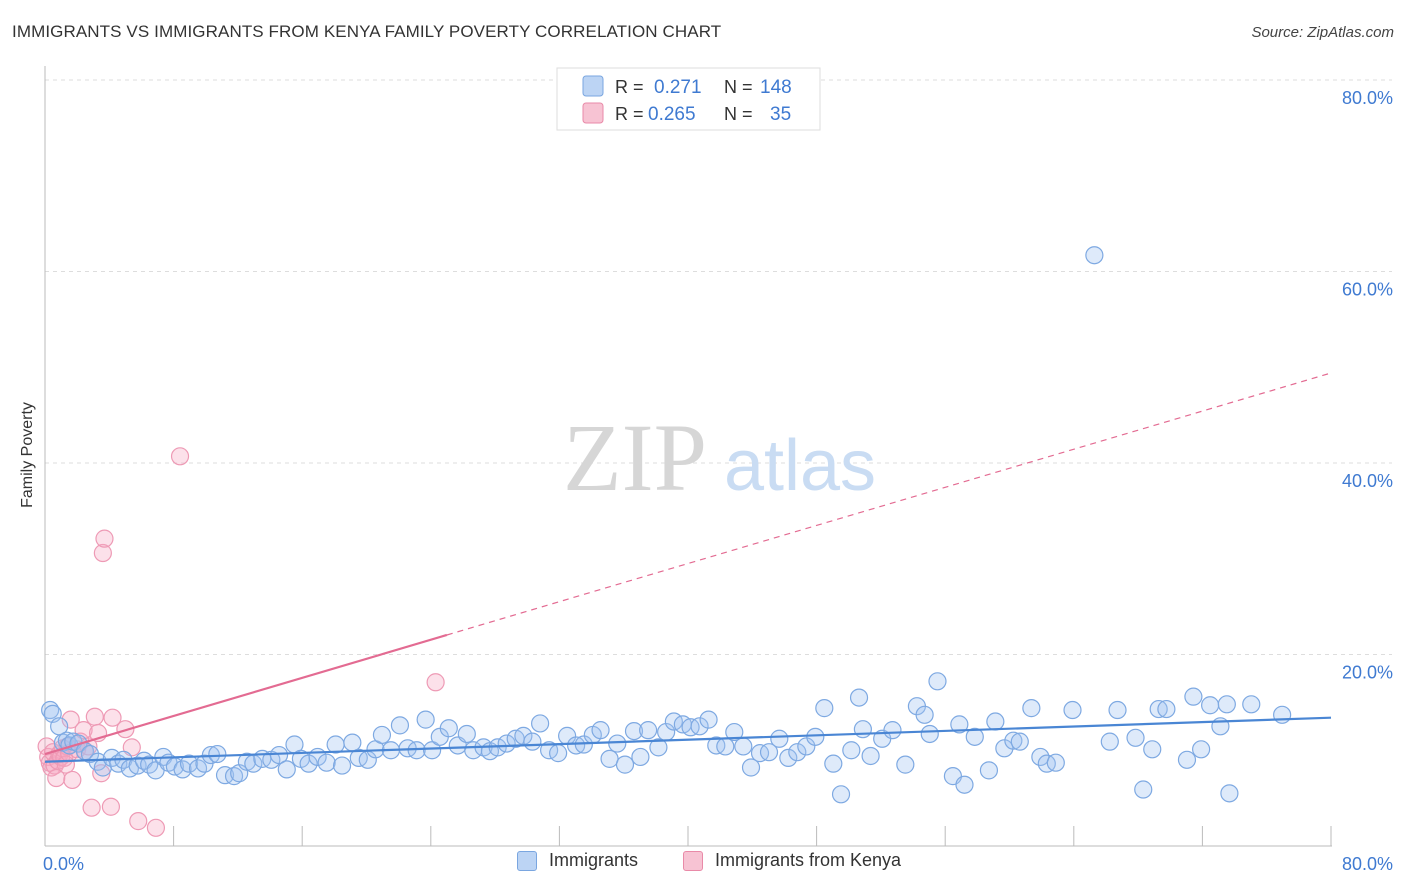  I want to click on source-label: Source: ZipAtlas.com, so click(1322, 32).